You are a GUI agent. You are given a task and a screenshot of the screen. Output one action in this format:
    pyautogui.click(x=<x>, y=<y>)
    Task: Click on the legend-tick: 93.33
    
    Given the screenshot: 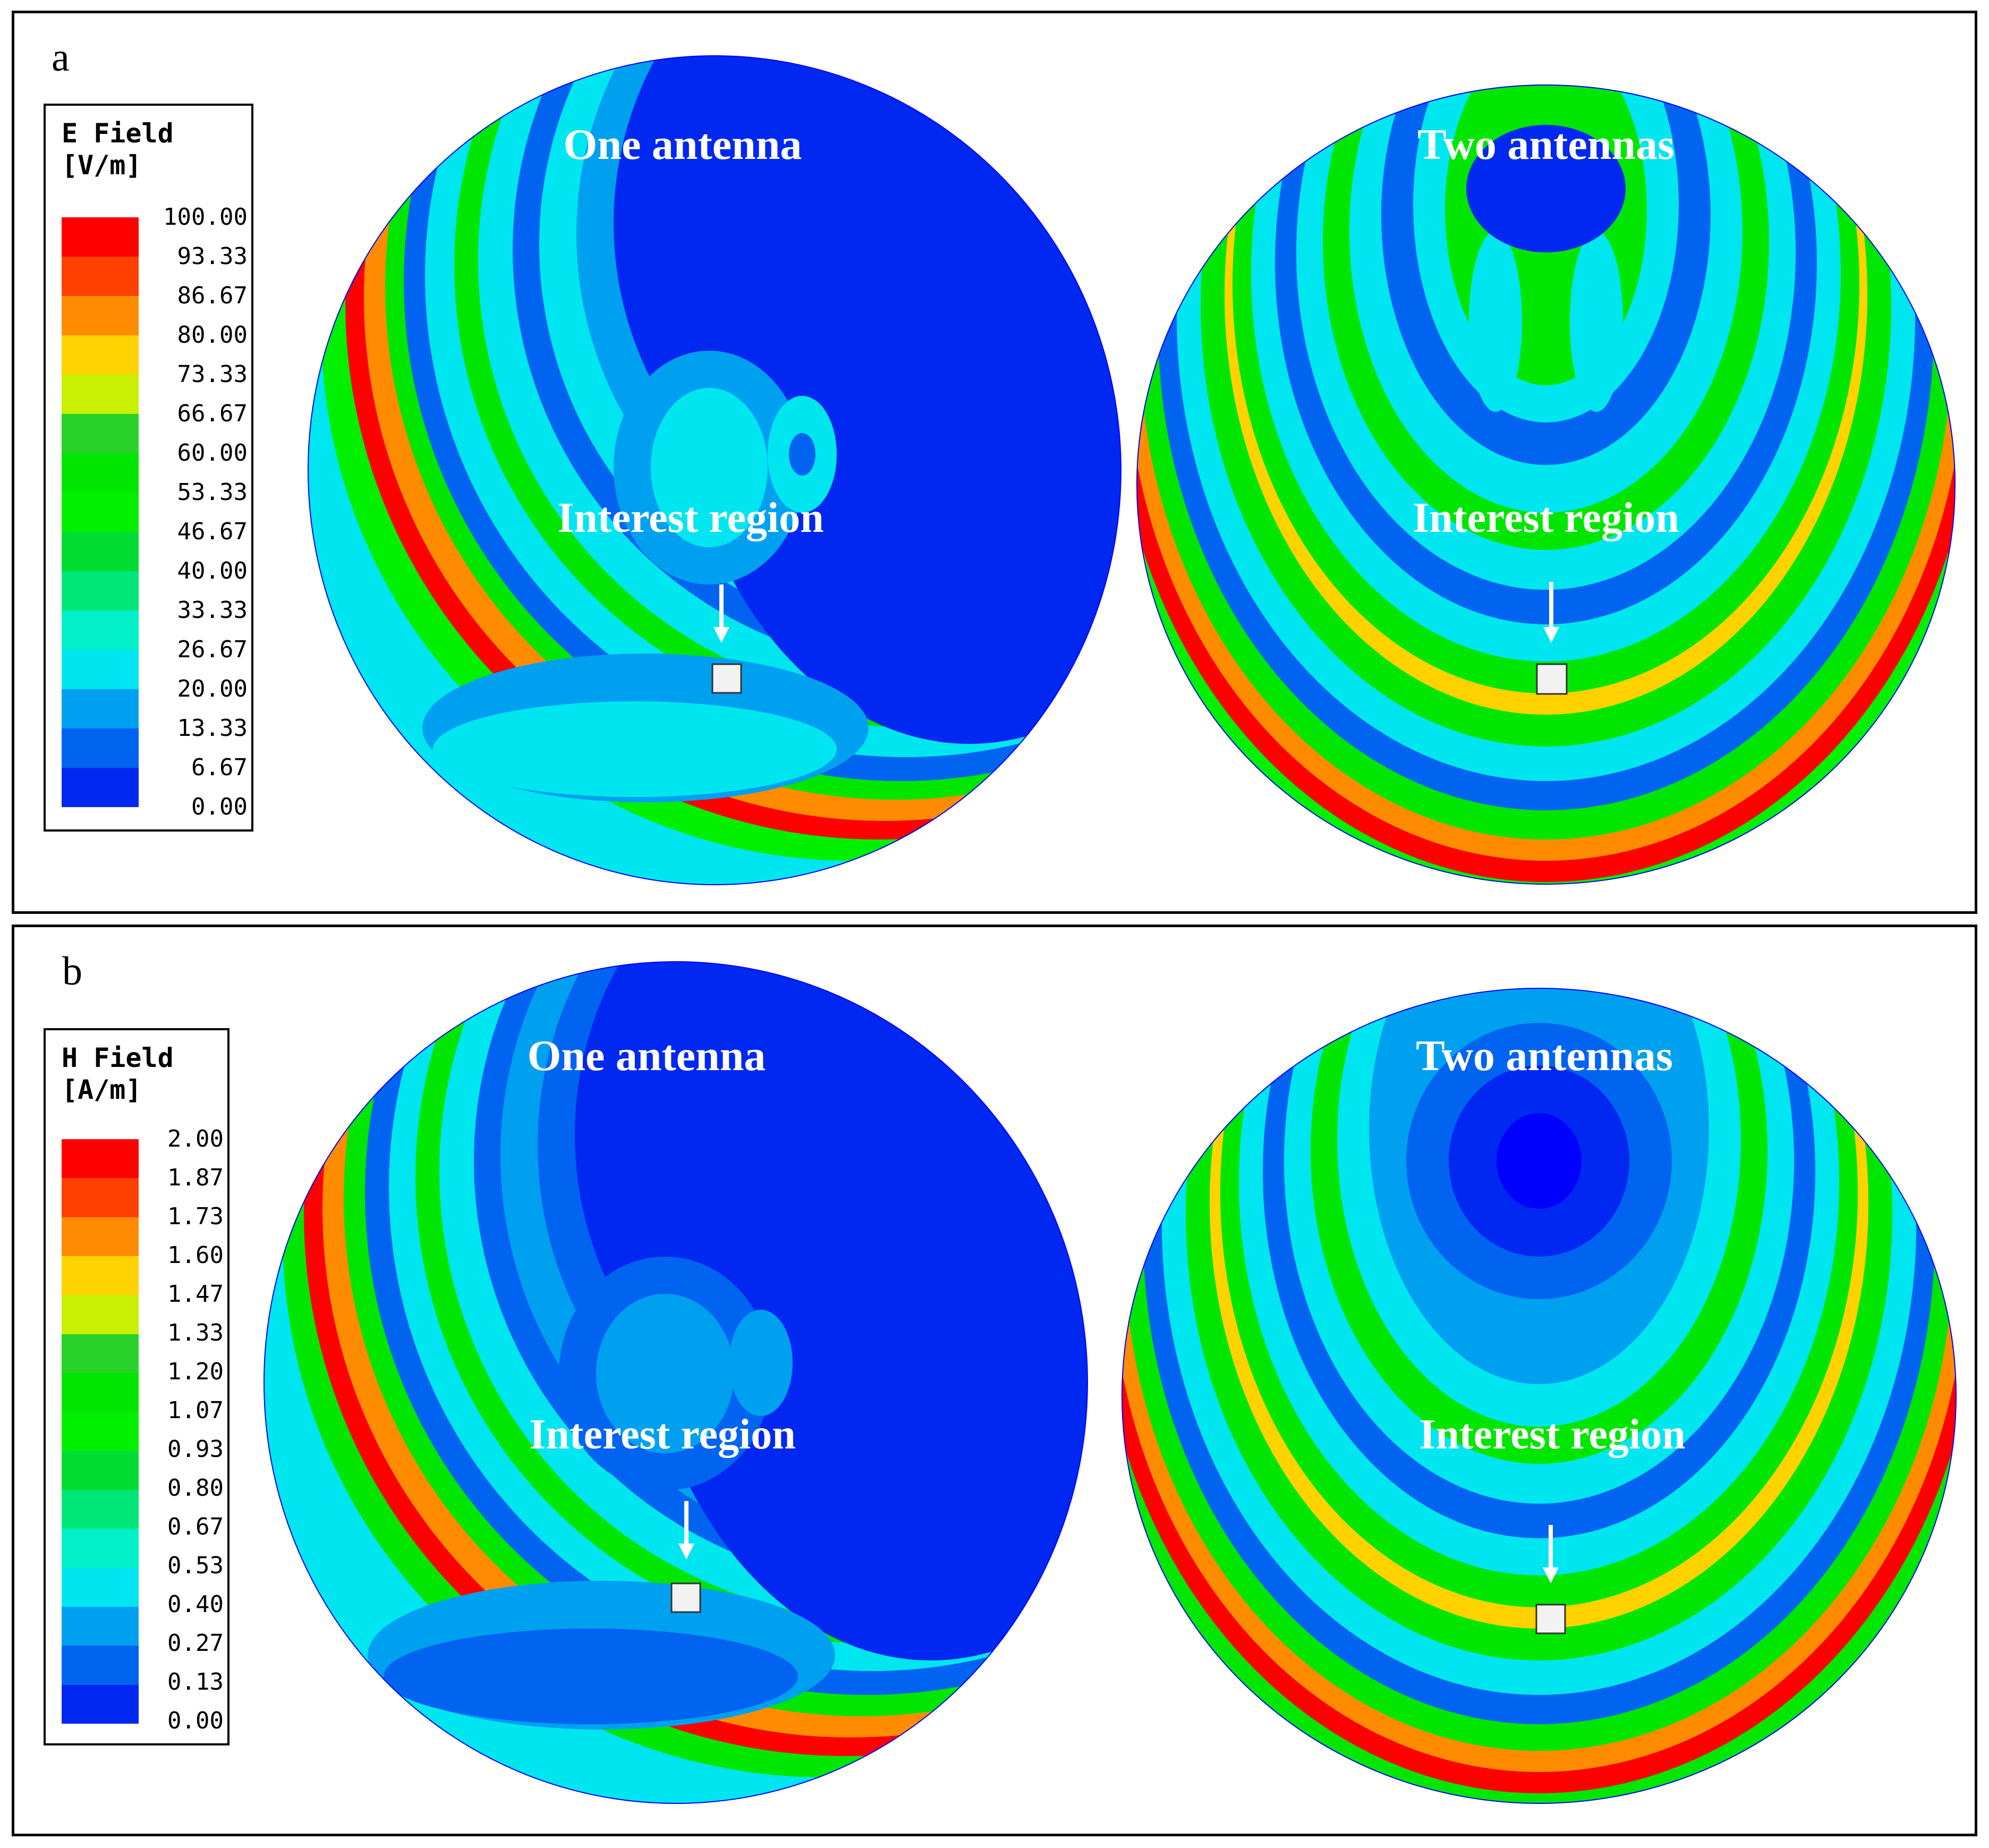 What is the action you would take?
    pyautogui.click(x=212, y=256)
    